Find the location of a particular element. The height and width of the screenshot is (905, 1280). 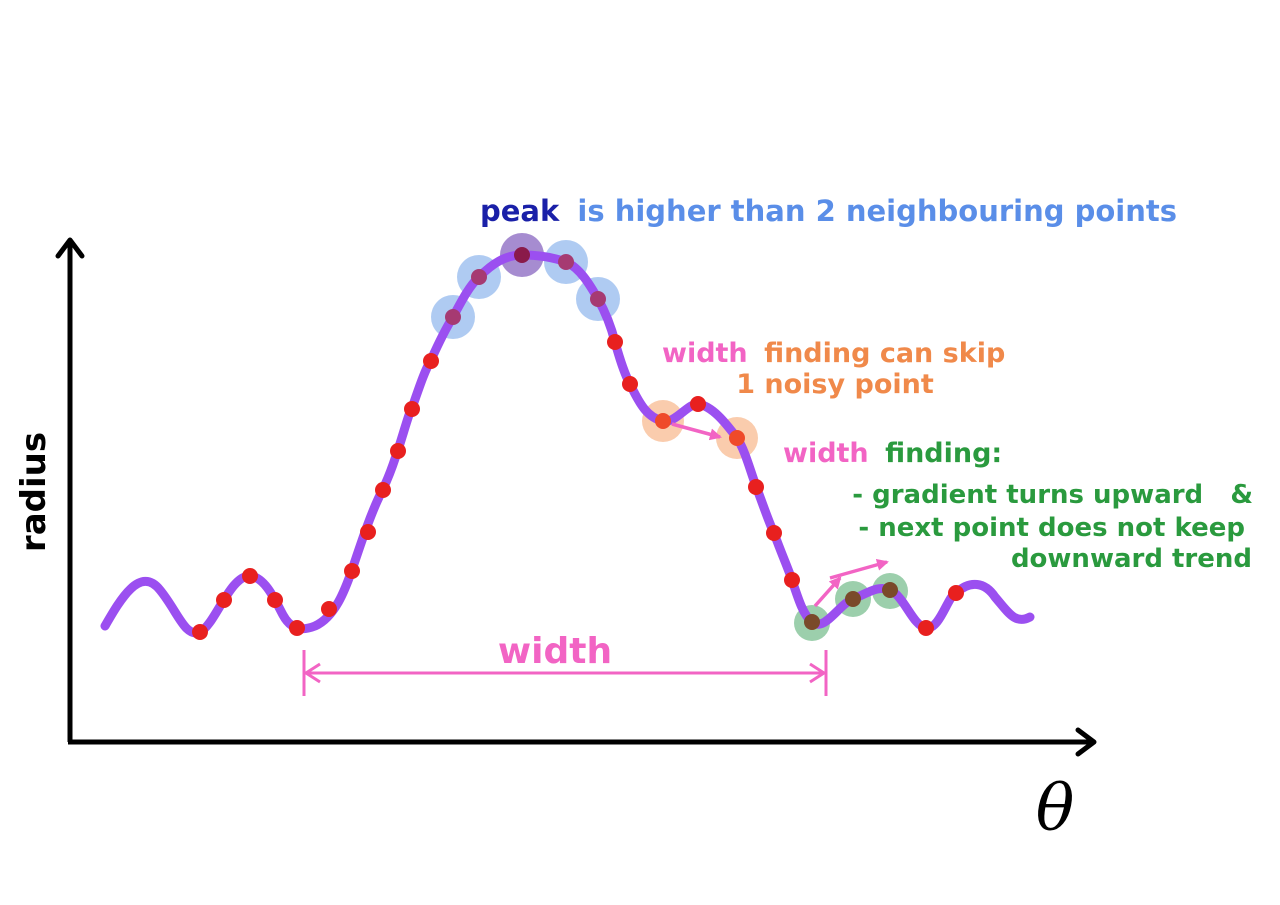

finding-annotation-title: width finding: is located at coordinates (892, 453).